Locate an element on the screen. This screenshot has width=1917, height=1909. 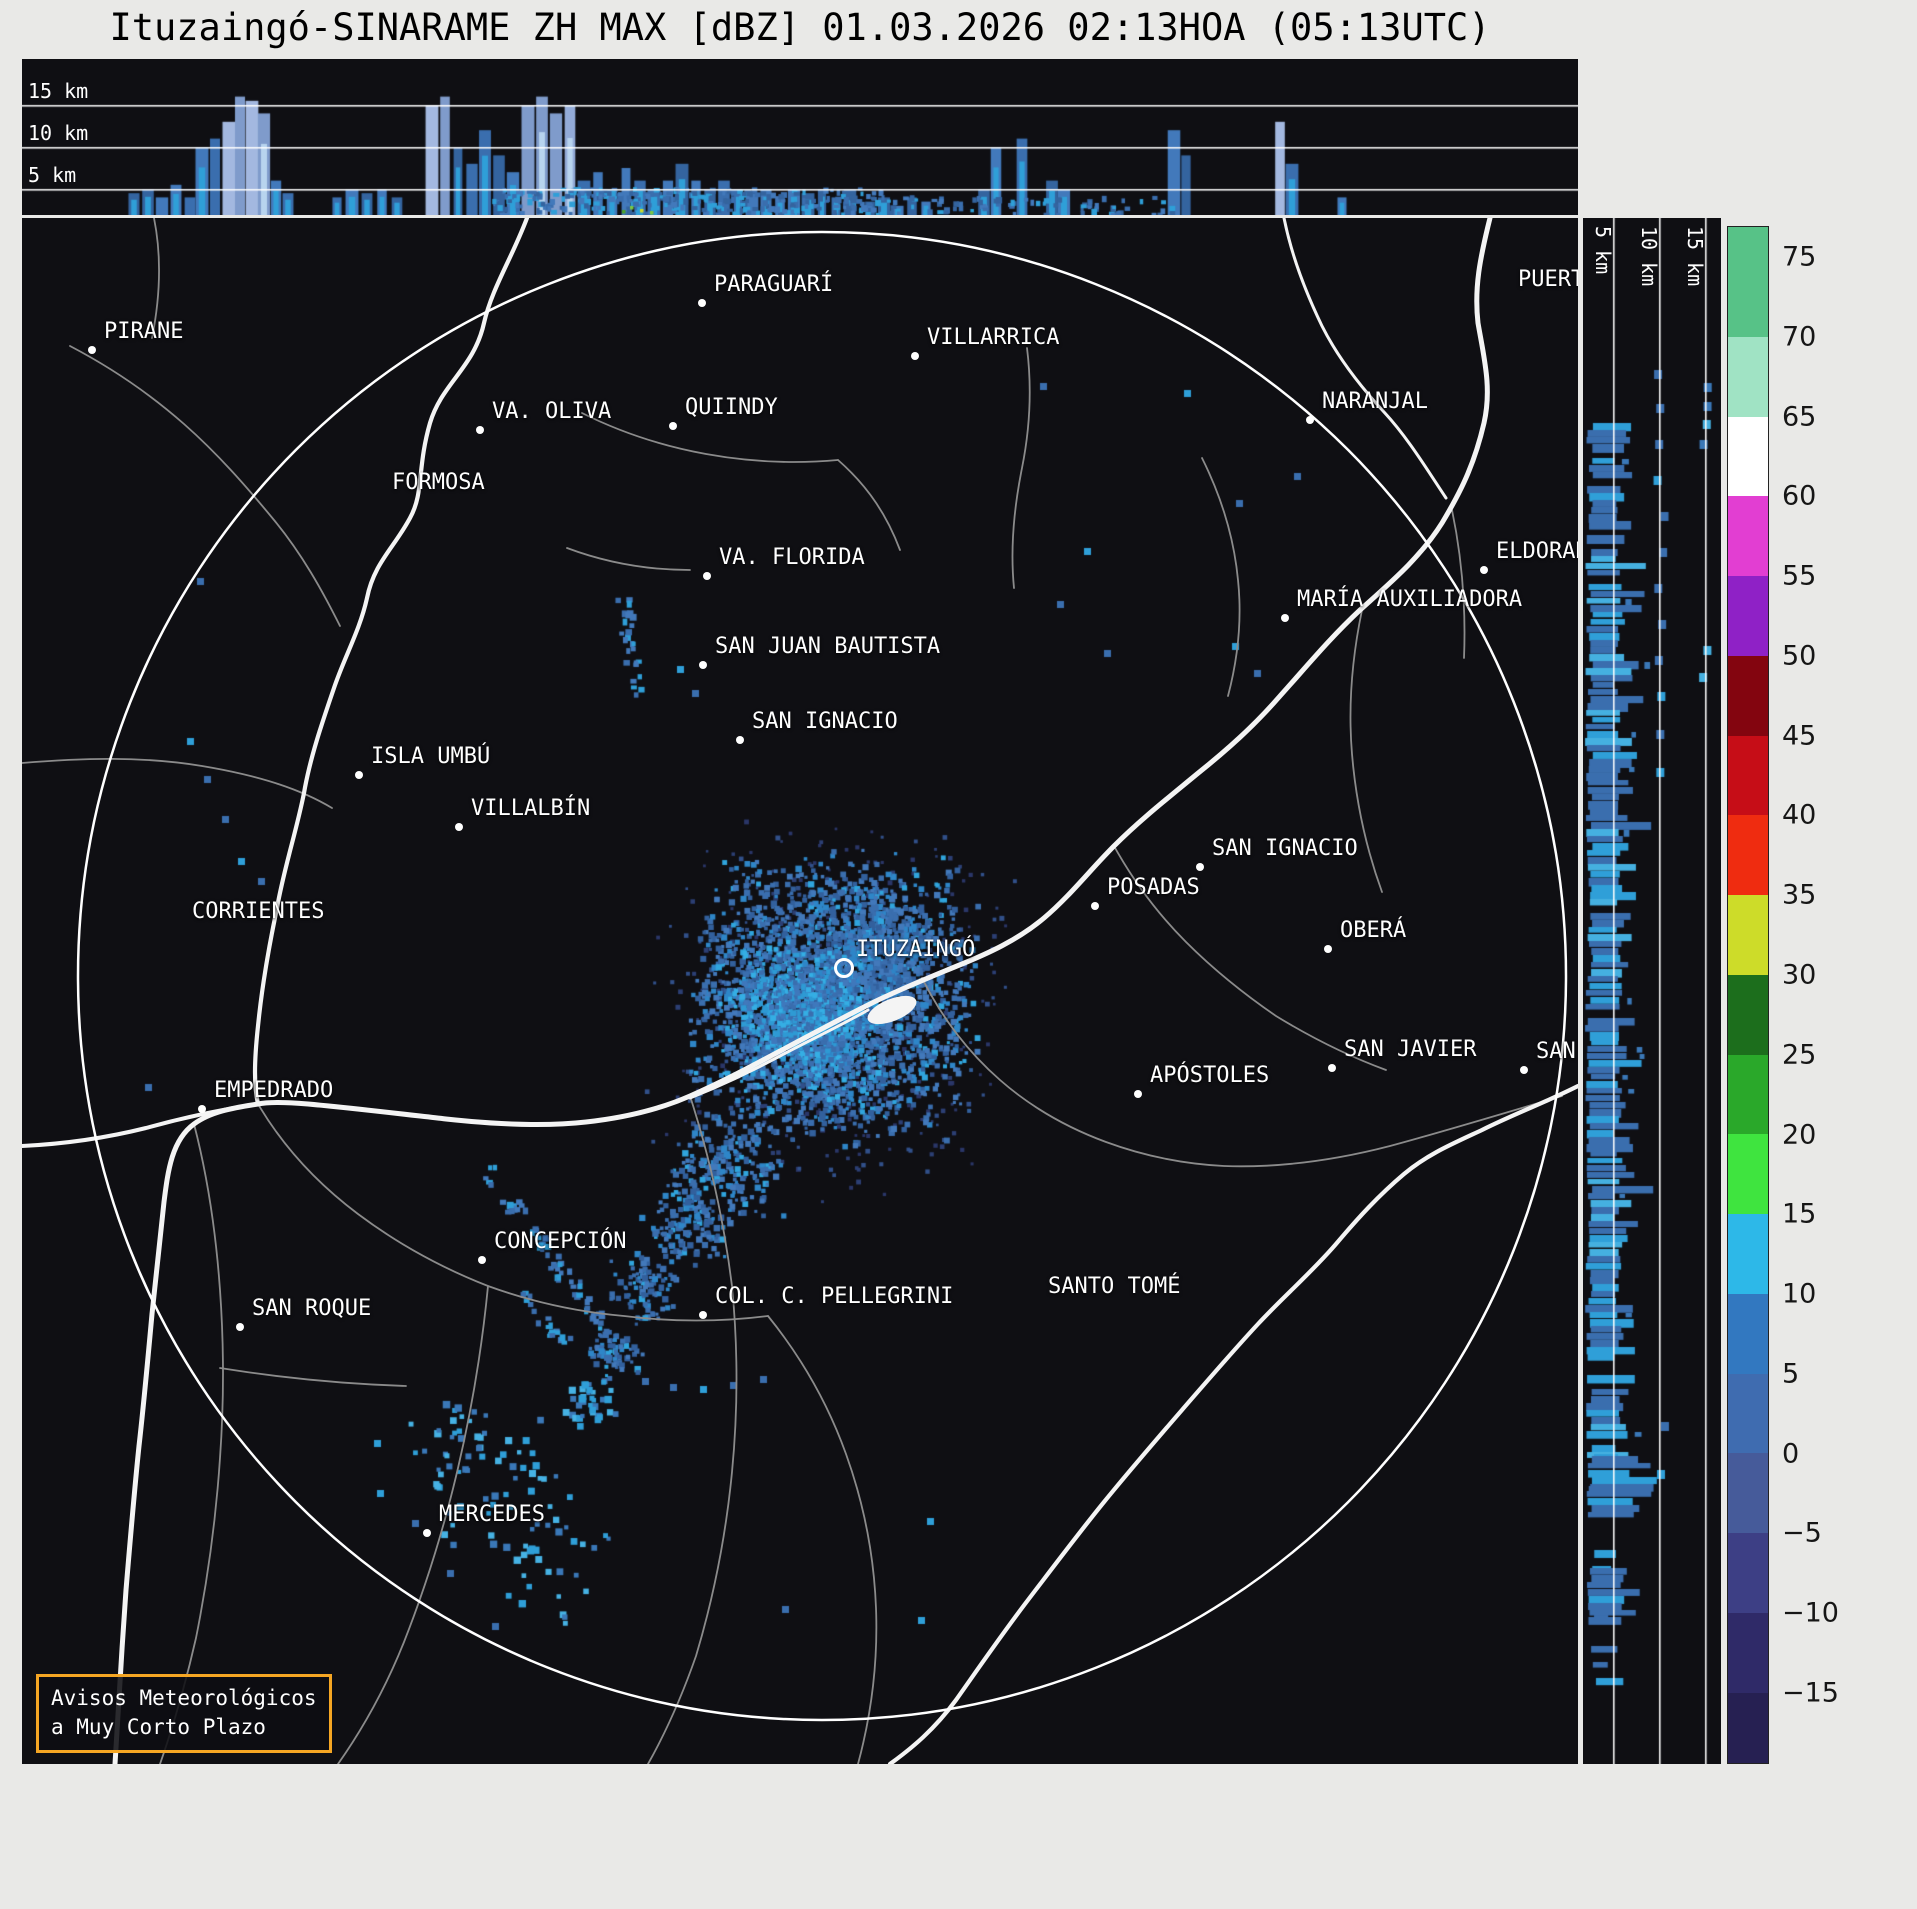
colorbar-tick-label: 30 is located at coordinates (1799, 975).